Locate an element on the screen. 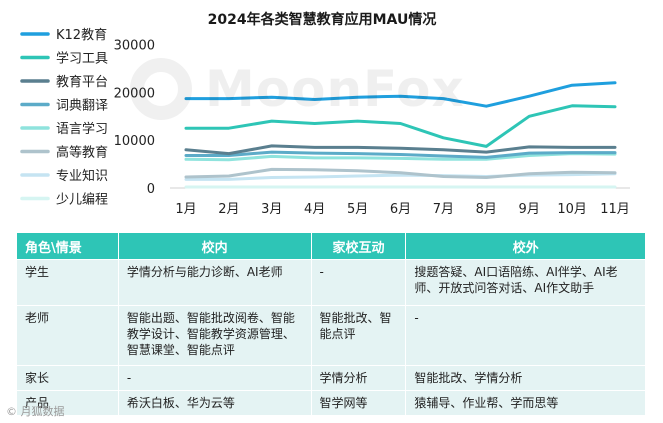 This screenshot has height=423, width=663. table-header-cell: 校内 is located at coordinates (214, 246).